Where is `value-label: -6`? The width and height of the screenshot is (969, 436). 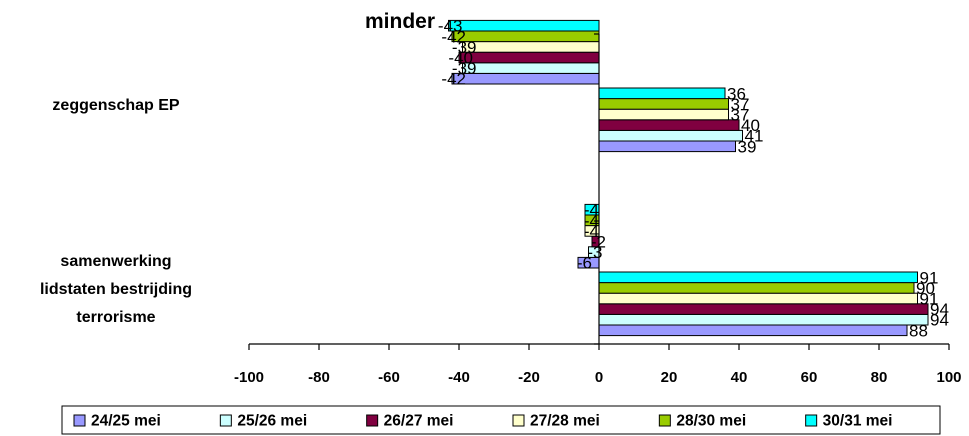 value-label: -6 is located at coordinates (584, 263).